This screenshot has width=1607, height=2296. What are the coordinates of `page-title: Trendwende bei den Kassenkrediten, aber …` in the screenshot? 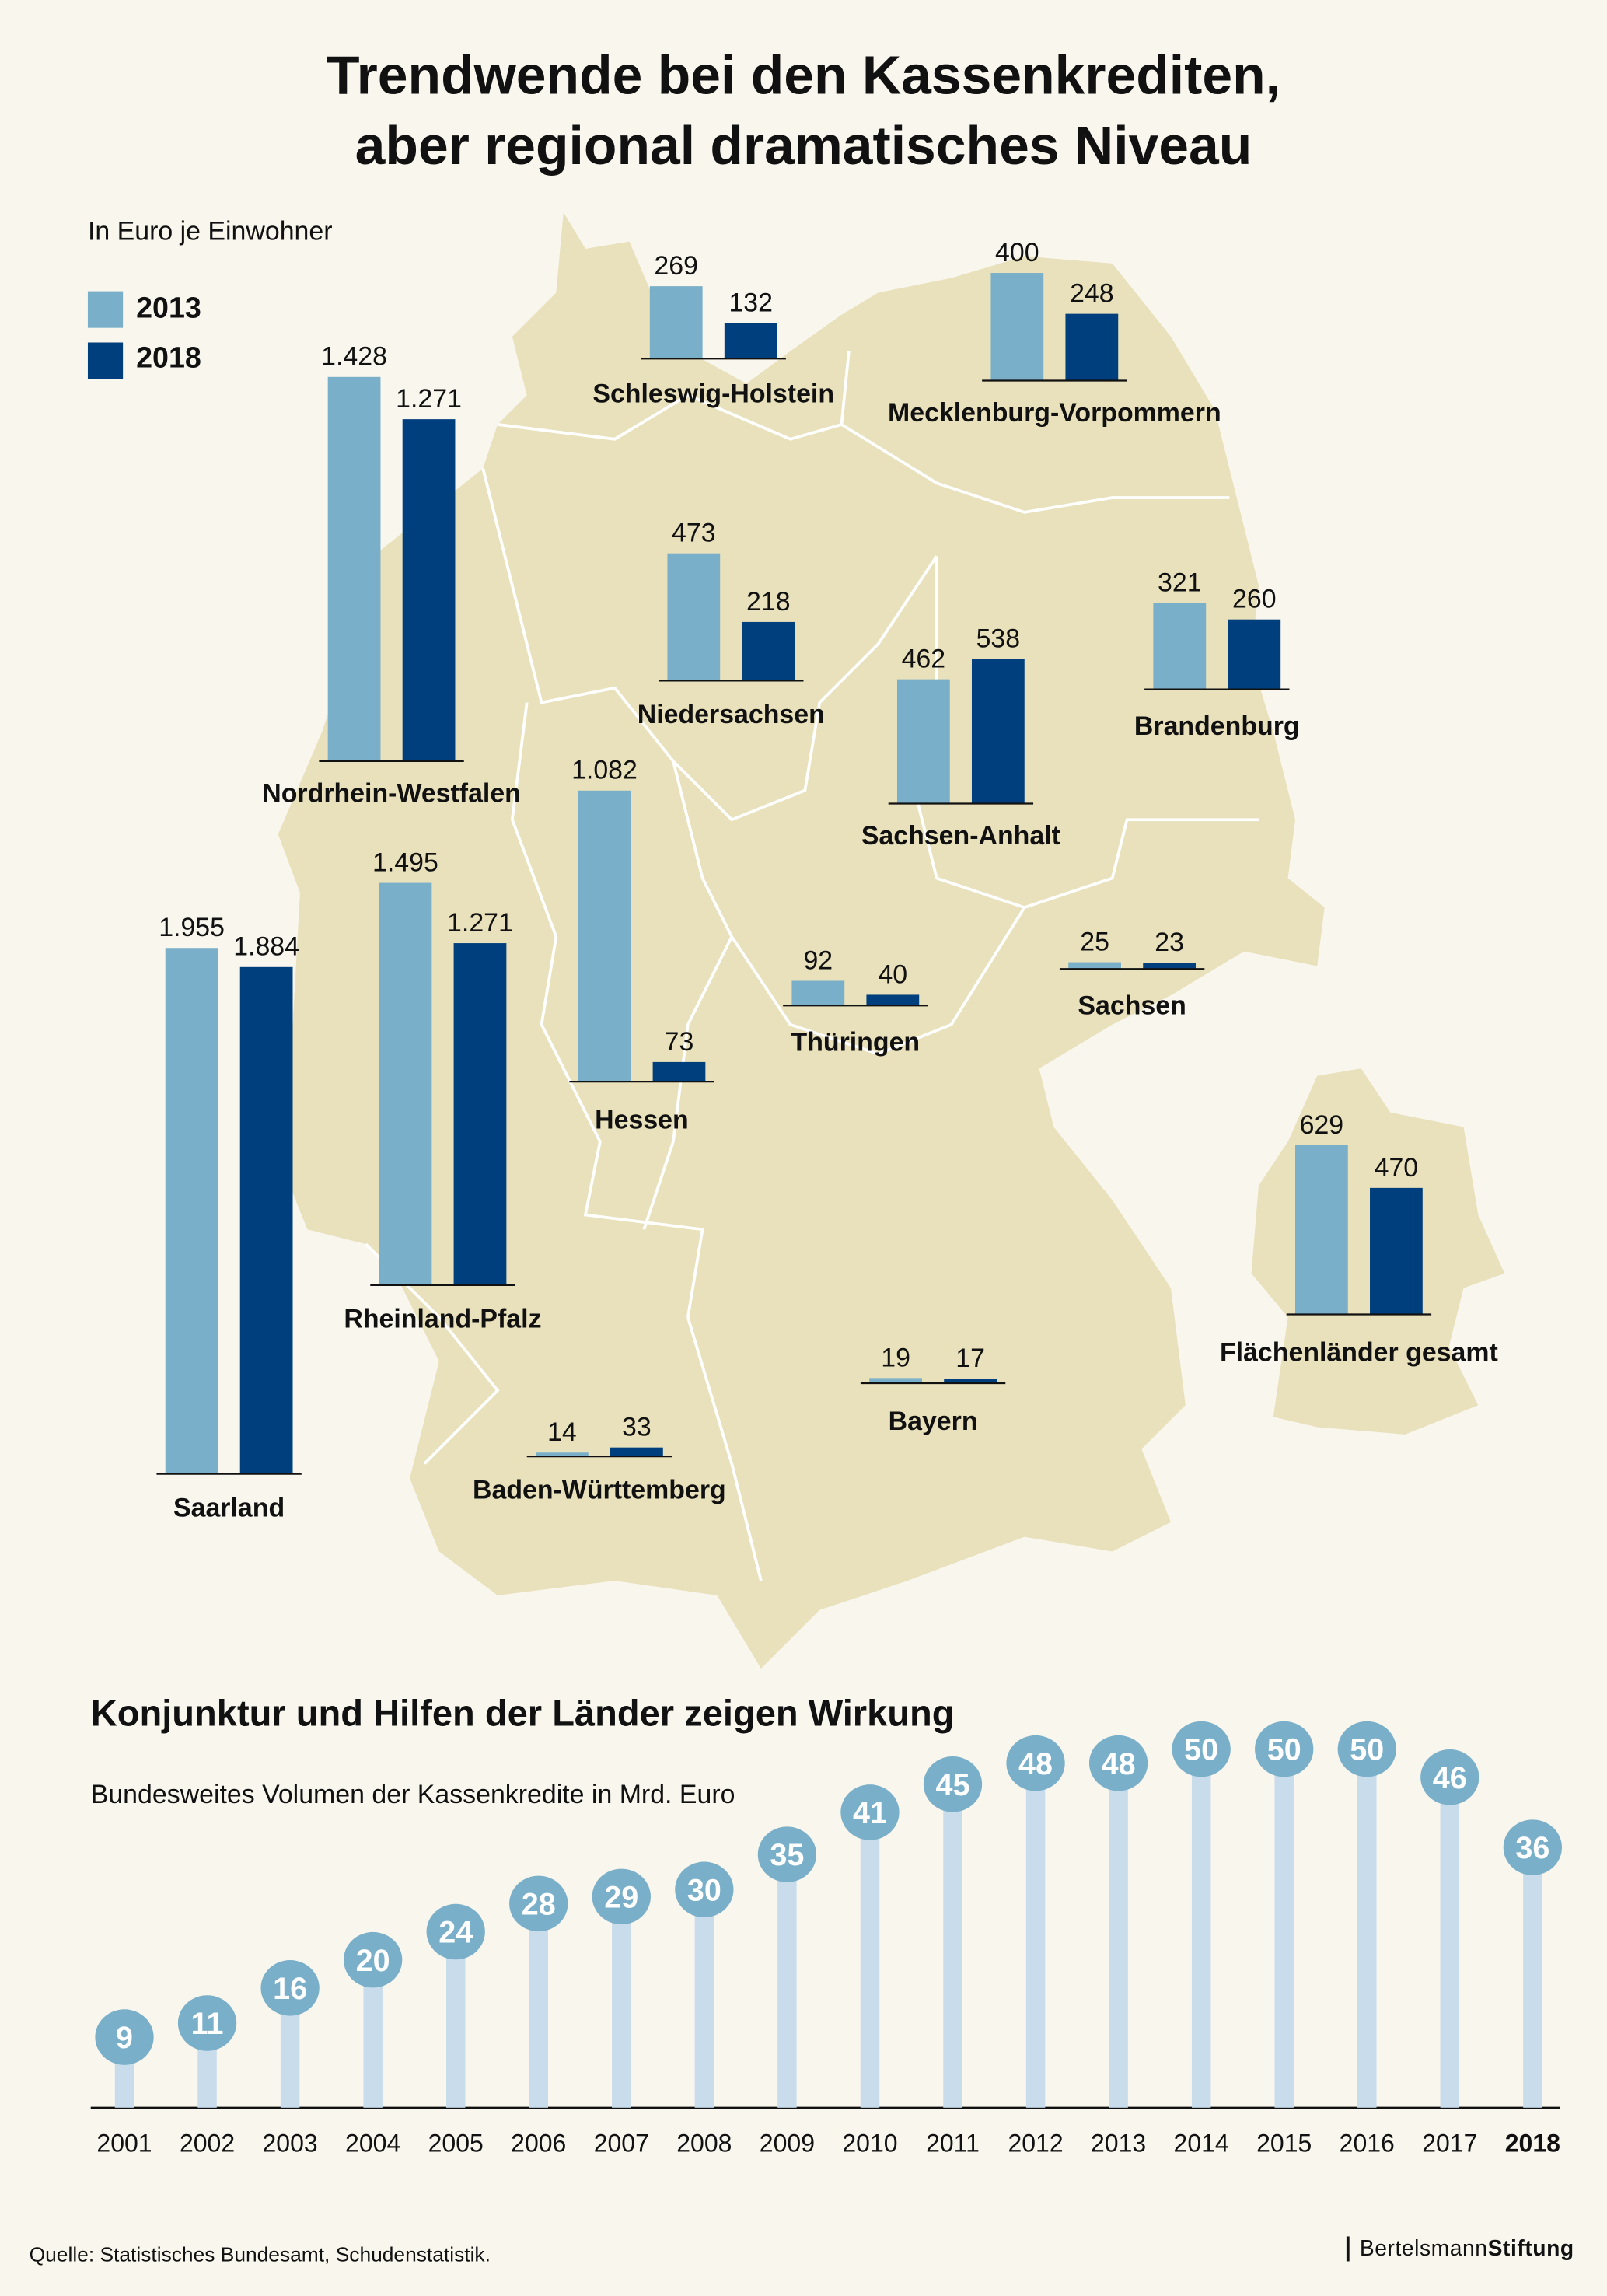 It's located at (803, 111).